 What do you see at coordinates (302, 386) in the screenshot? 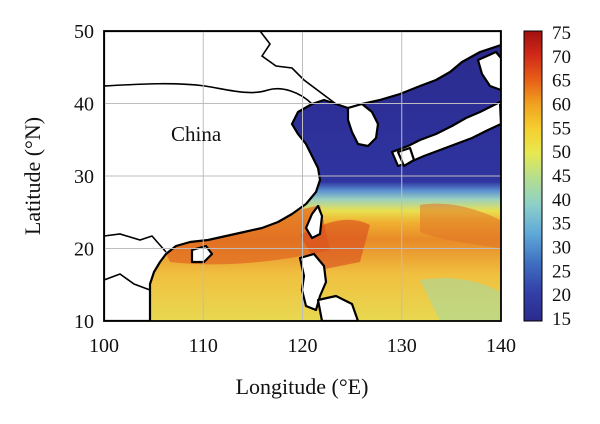
I see `x-axis-title: Longitude (°E)` at bounding box center [302, 386].